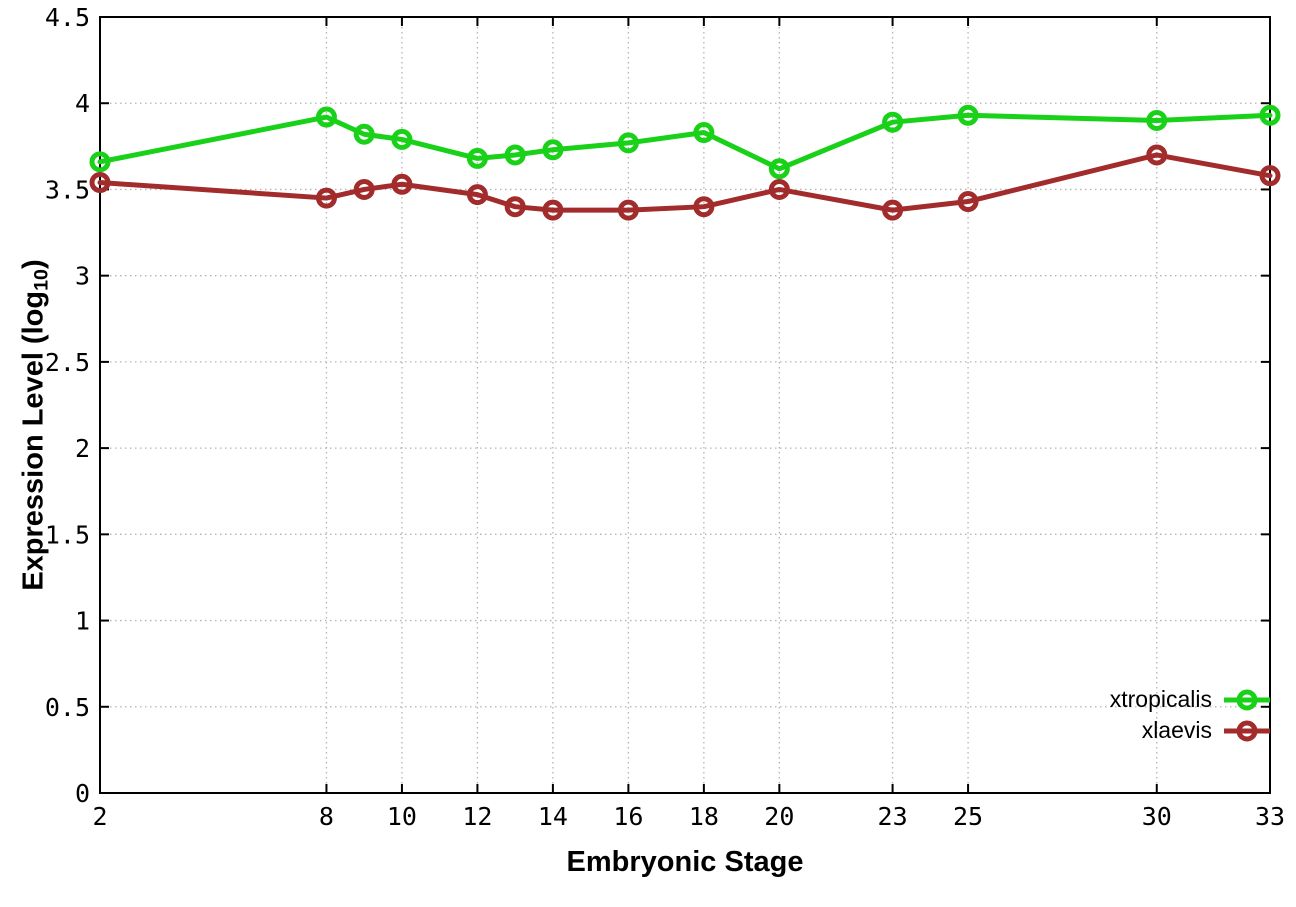 This screenshot has width=1296, height=907. Describe the element at coordinates (968, 816) in the screenshot. I see `x-tick-label: 25` at that location.